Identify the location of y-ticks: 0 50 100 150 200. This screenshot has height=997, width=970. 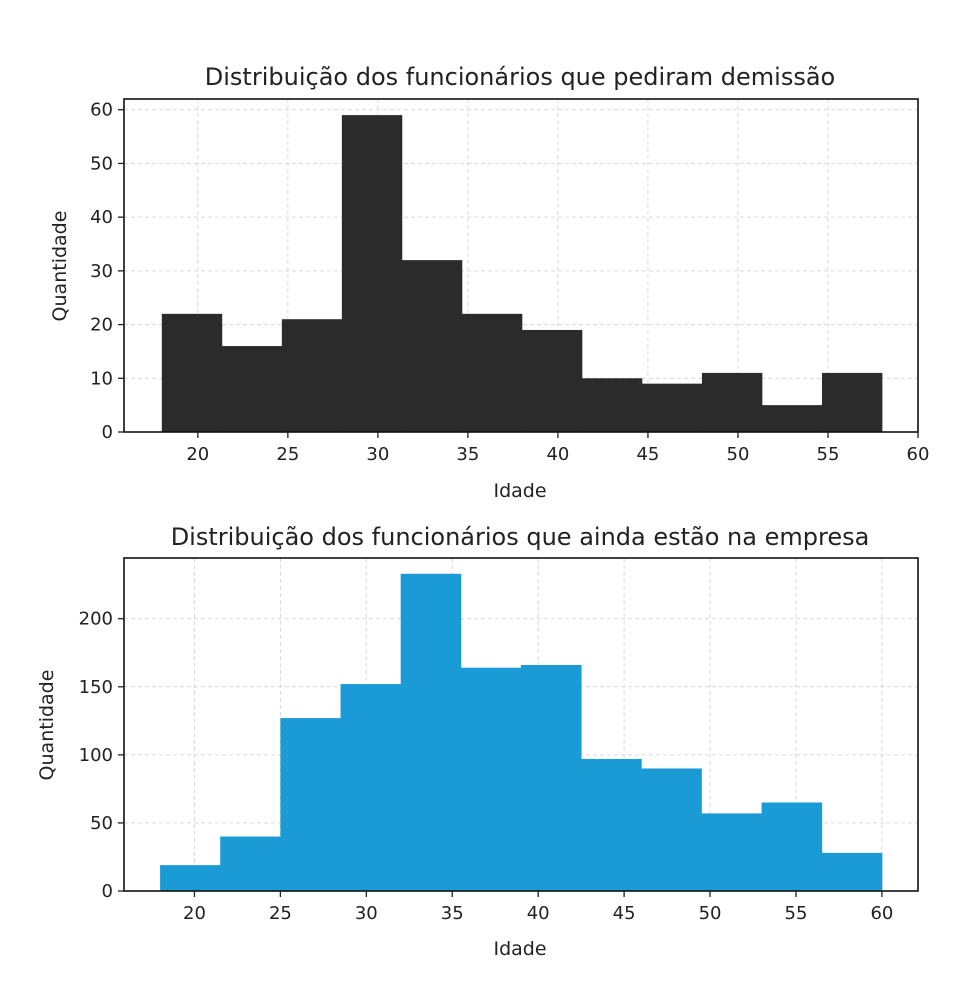
(101, 755).